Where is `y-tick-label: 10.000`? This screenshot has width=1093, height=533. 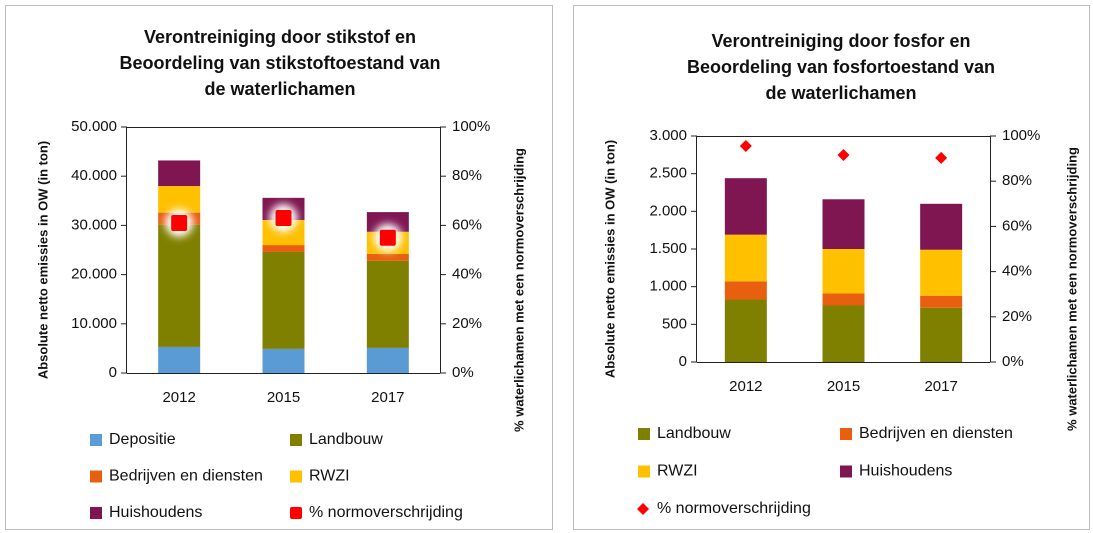 y-tick-label: 10.000 is located at coordinates (94, 323).